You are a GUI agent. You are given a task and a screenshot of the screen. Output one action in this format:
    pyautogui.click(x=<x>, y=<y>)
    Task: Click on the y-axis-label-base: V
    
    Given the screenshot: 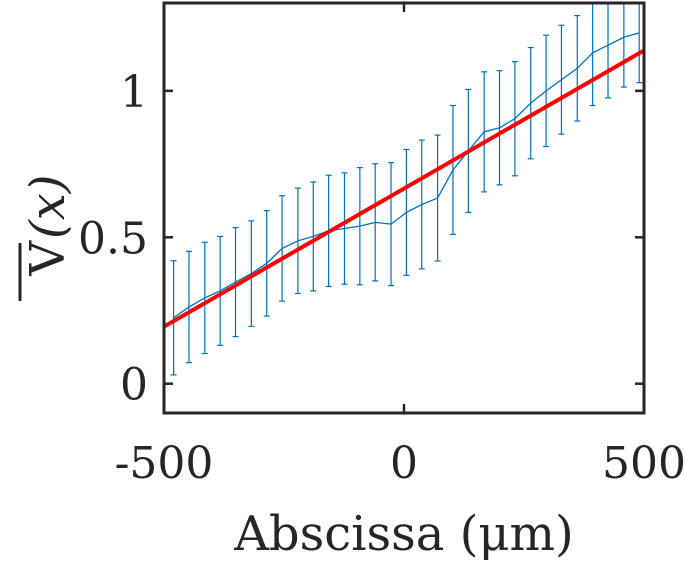 What is the action you would take?
    pyautogui.click(x=48, y=258)
    